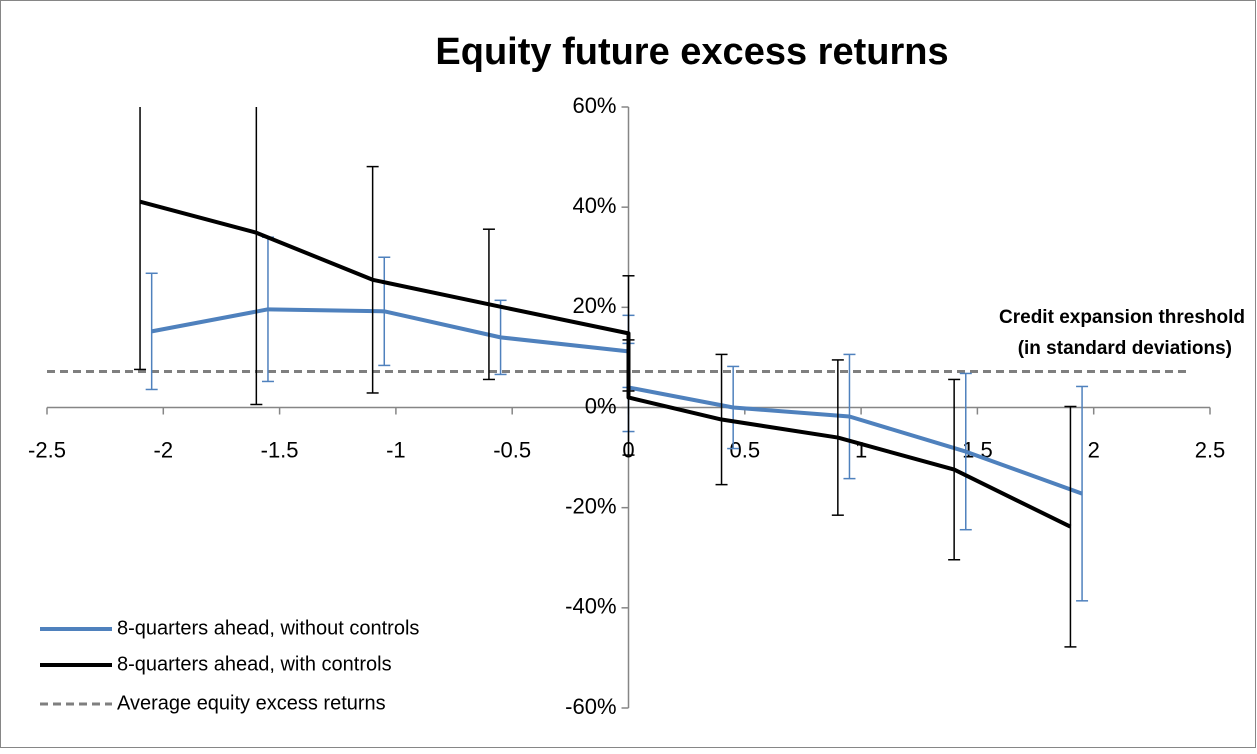 This screenshot has width=1257, height=754. I want to click on x-tick-label: -0.5, so click(512, 449).